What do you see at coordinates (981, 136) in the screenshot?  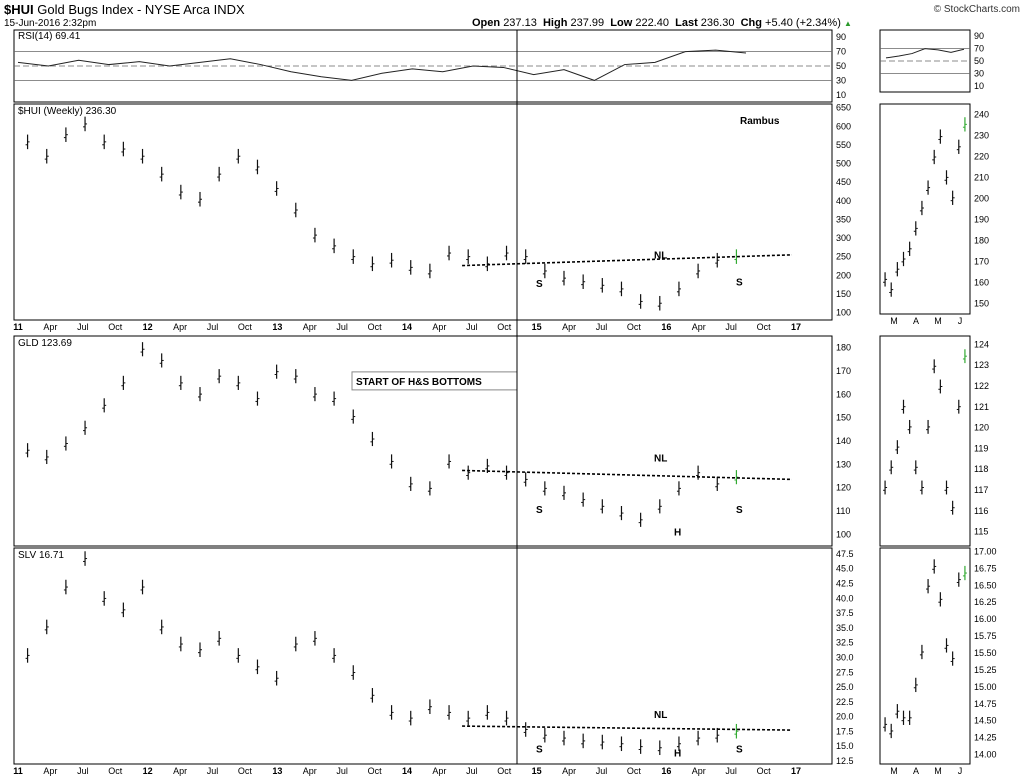 I see `detail0-ytick-1: 230` at bounding box center [981, 136].